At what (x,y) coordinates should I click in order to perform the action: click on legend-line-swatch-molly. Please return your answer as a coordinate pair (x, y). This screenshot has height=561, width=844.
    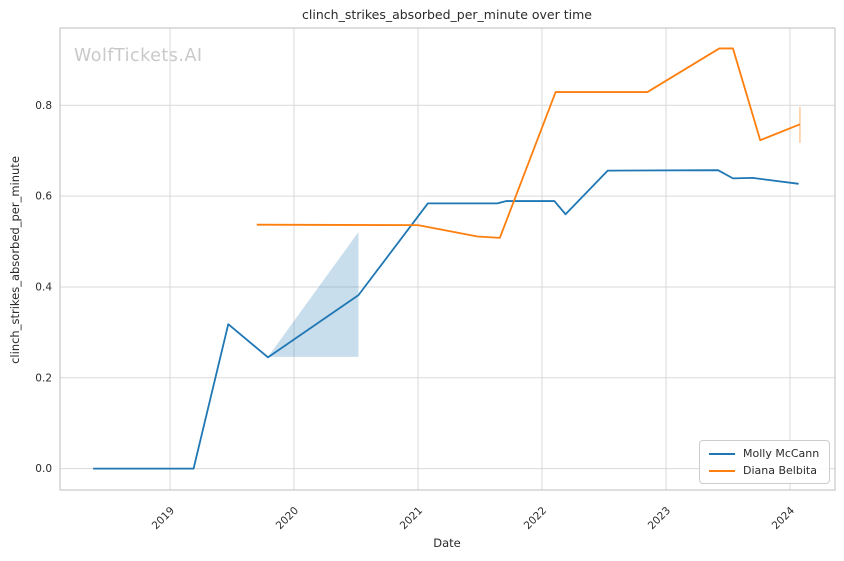
    Looking at the image, I should click on (722, 453).